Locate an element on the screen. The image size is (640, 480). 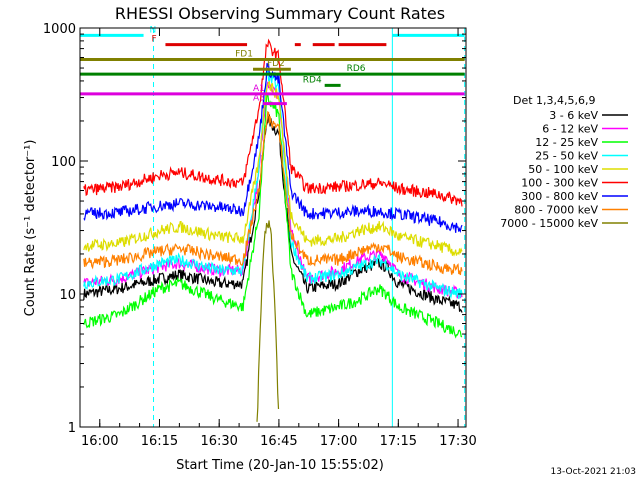
x-tick-label-2: 16:30 is located at coordinates (218, 441).